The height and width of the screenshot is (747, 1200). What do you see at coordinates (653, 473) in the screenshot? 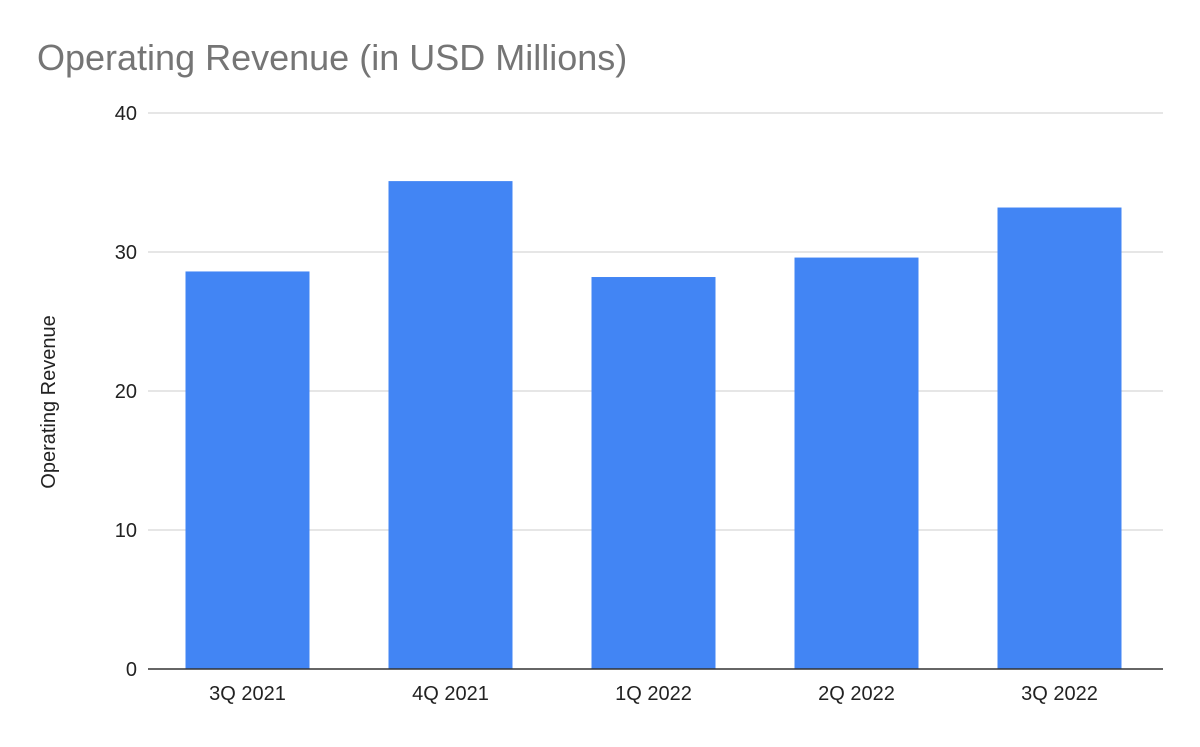
I see `bar-1q-2022` at bounding box center [653, 473].